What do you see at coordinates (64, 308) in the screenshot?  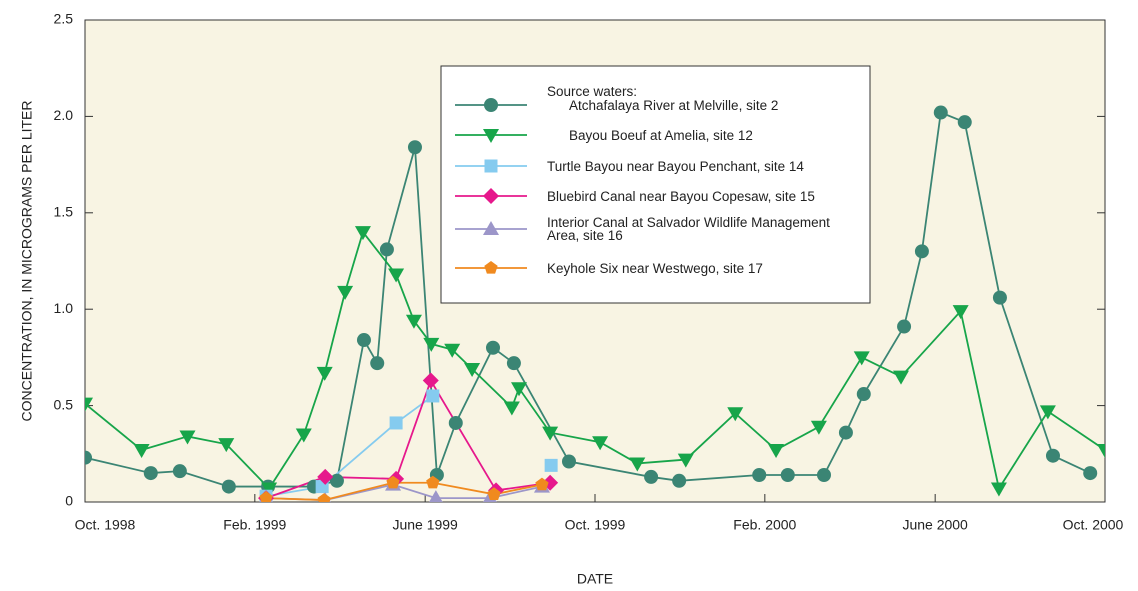 I see `y-tick-label: 1.0` at bounding box center [64, 308].